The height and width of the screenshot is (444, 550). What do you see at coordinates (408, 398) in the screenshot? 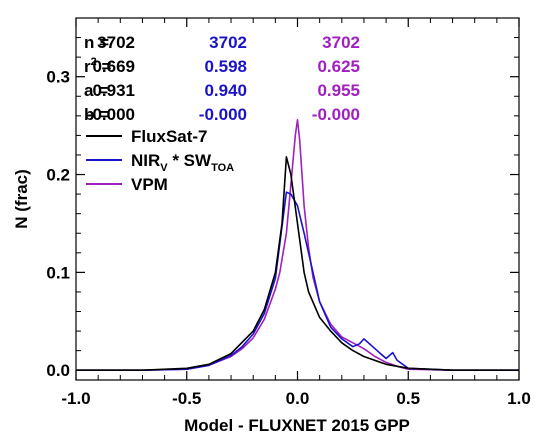
I see `x-tick-label: 0.5` at bounding box center [408, 398].